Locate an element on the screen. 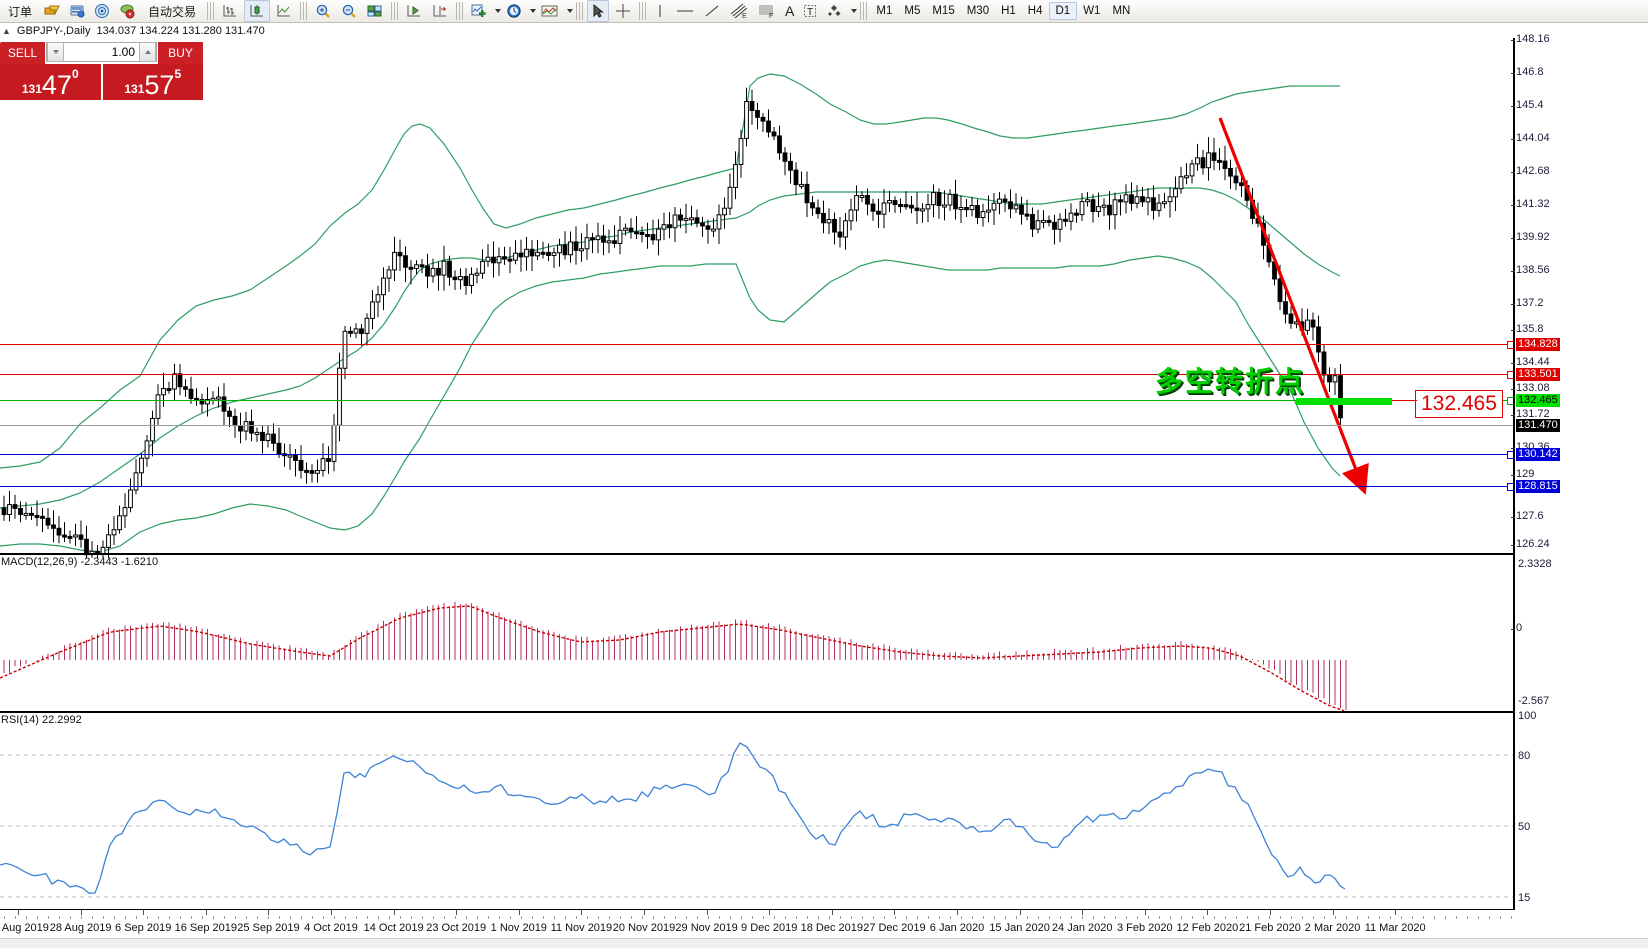 The image size is (1648, 948). volume-decrease-button is located at coordinates (55, 52).